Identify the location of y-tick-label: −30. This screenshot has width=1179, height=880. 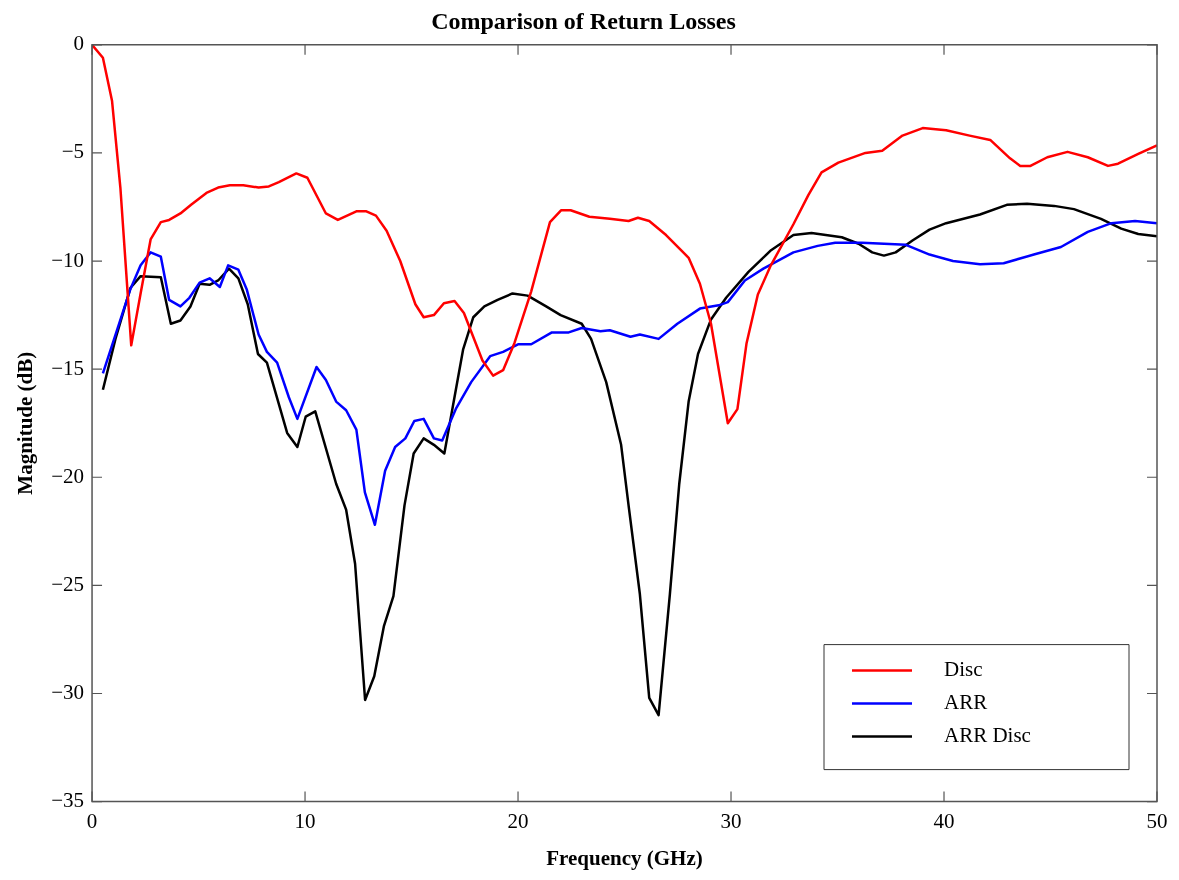
(68, 692).